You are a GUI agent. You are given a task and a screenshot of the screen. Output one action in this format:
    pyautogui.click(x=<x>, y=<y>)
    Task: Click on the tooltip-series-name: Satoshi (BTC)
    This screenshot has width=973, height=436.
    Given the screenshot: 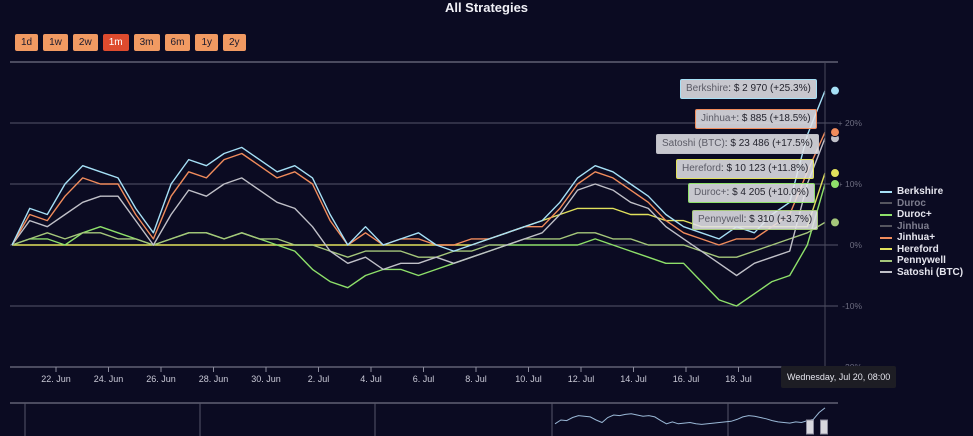 What is the action you would take?
    pyautogui.click(x=693, y=143)
    